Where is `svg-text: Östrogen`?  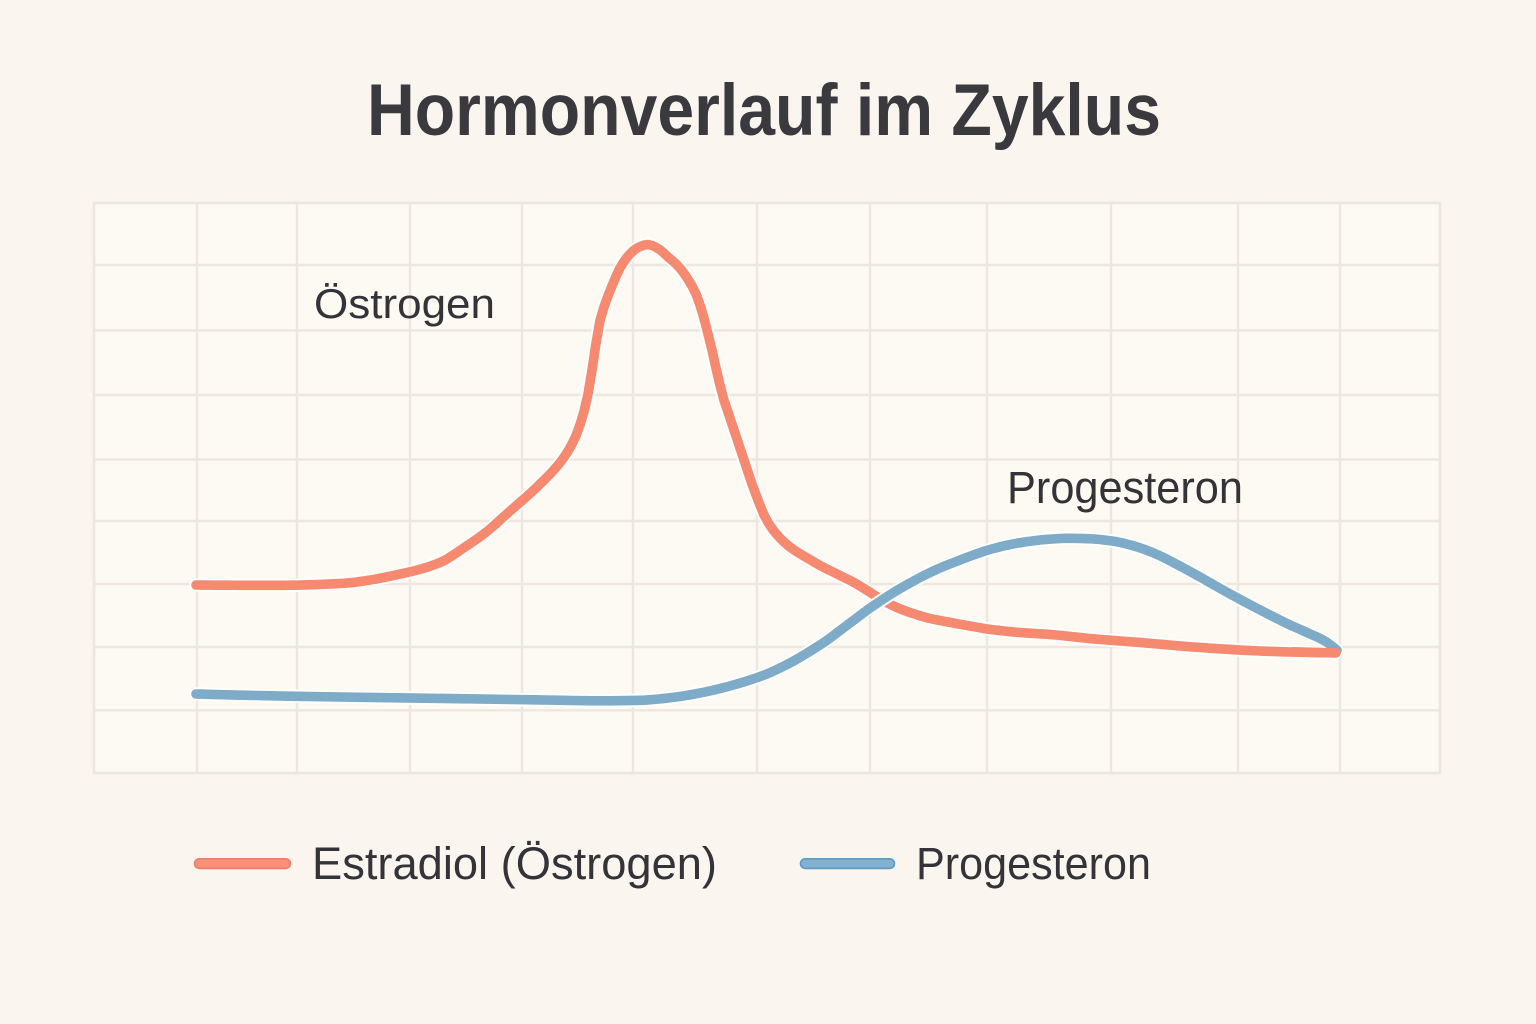 svg-text: Östrogen is located at coordinates (404, 303).